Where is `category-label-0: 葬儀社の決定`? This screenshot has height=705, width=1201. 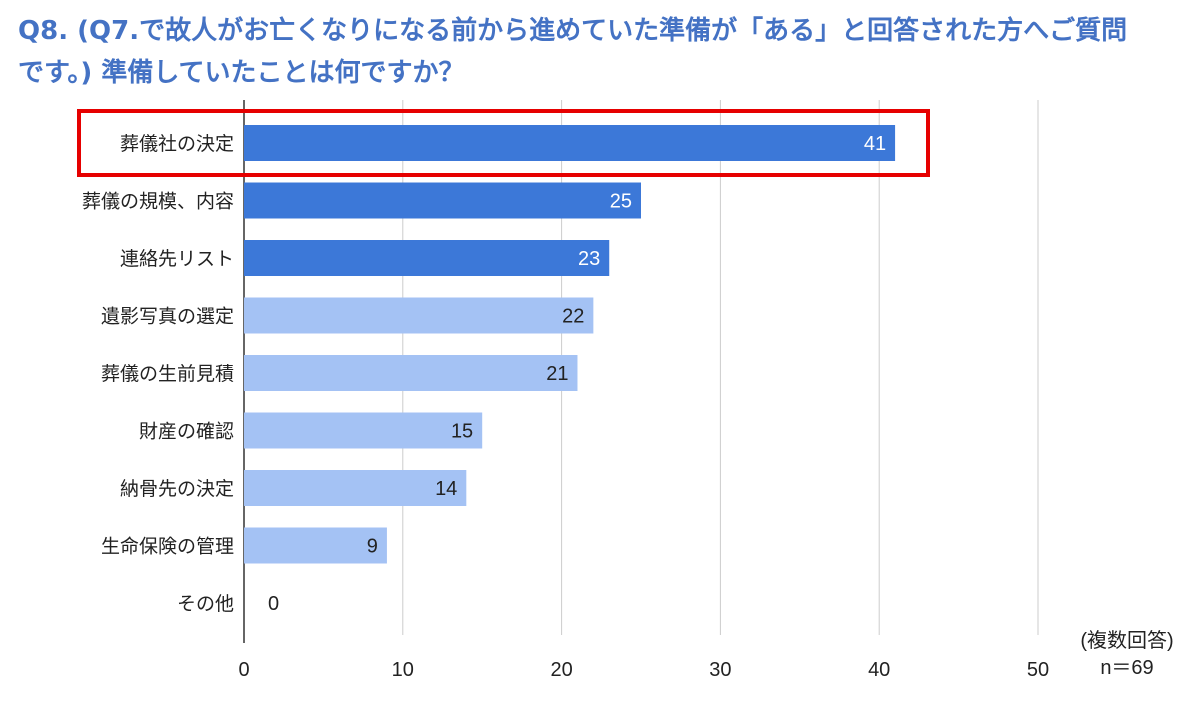 category-label-0: 葬儀社の決定 is located at coordinates (177, 144).